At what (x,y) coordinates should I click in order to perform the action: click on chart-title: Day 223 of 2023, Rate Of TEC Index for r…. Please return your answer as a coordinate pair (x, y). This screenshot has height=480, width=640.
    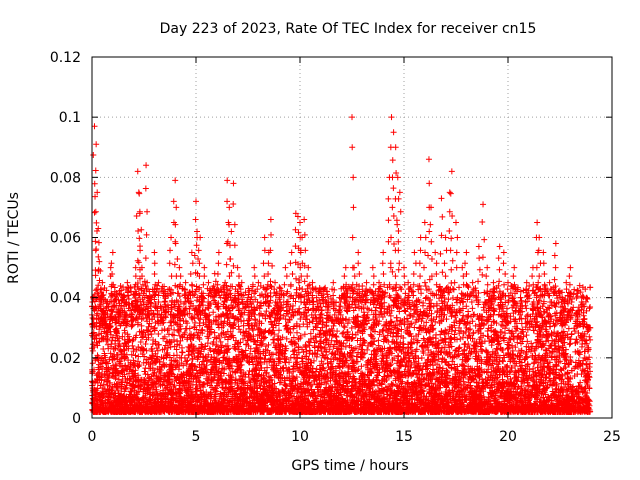
    Looking at the image, I should click on (348, 29).